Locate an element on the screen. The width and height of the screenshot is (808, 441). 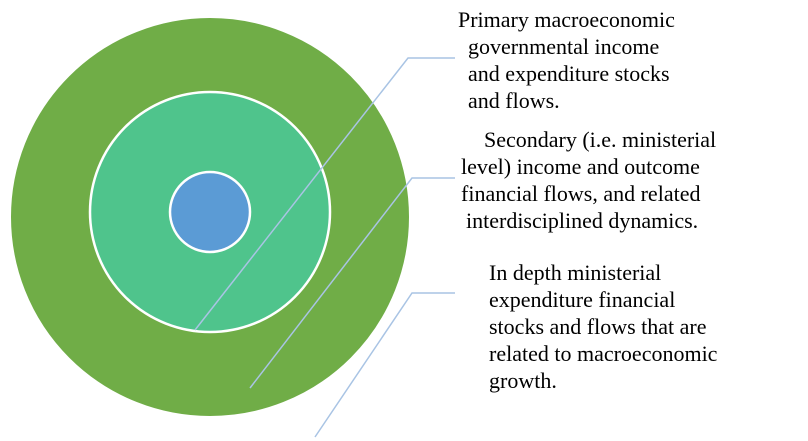
label-line: financial flows, and related is located at coordinates (580, 193).